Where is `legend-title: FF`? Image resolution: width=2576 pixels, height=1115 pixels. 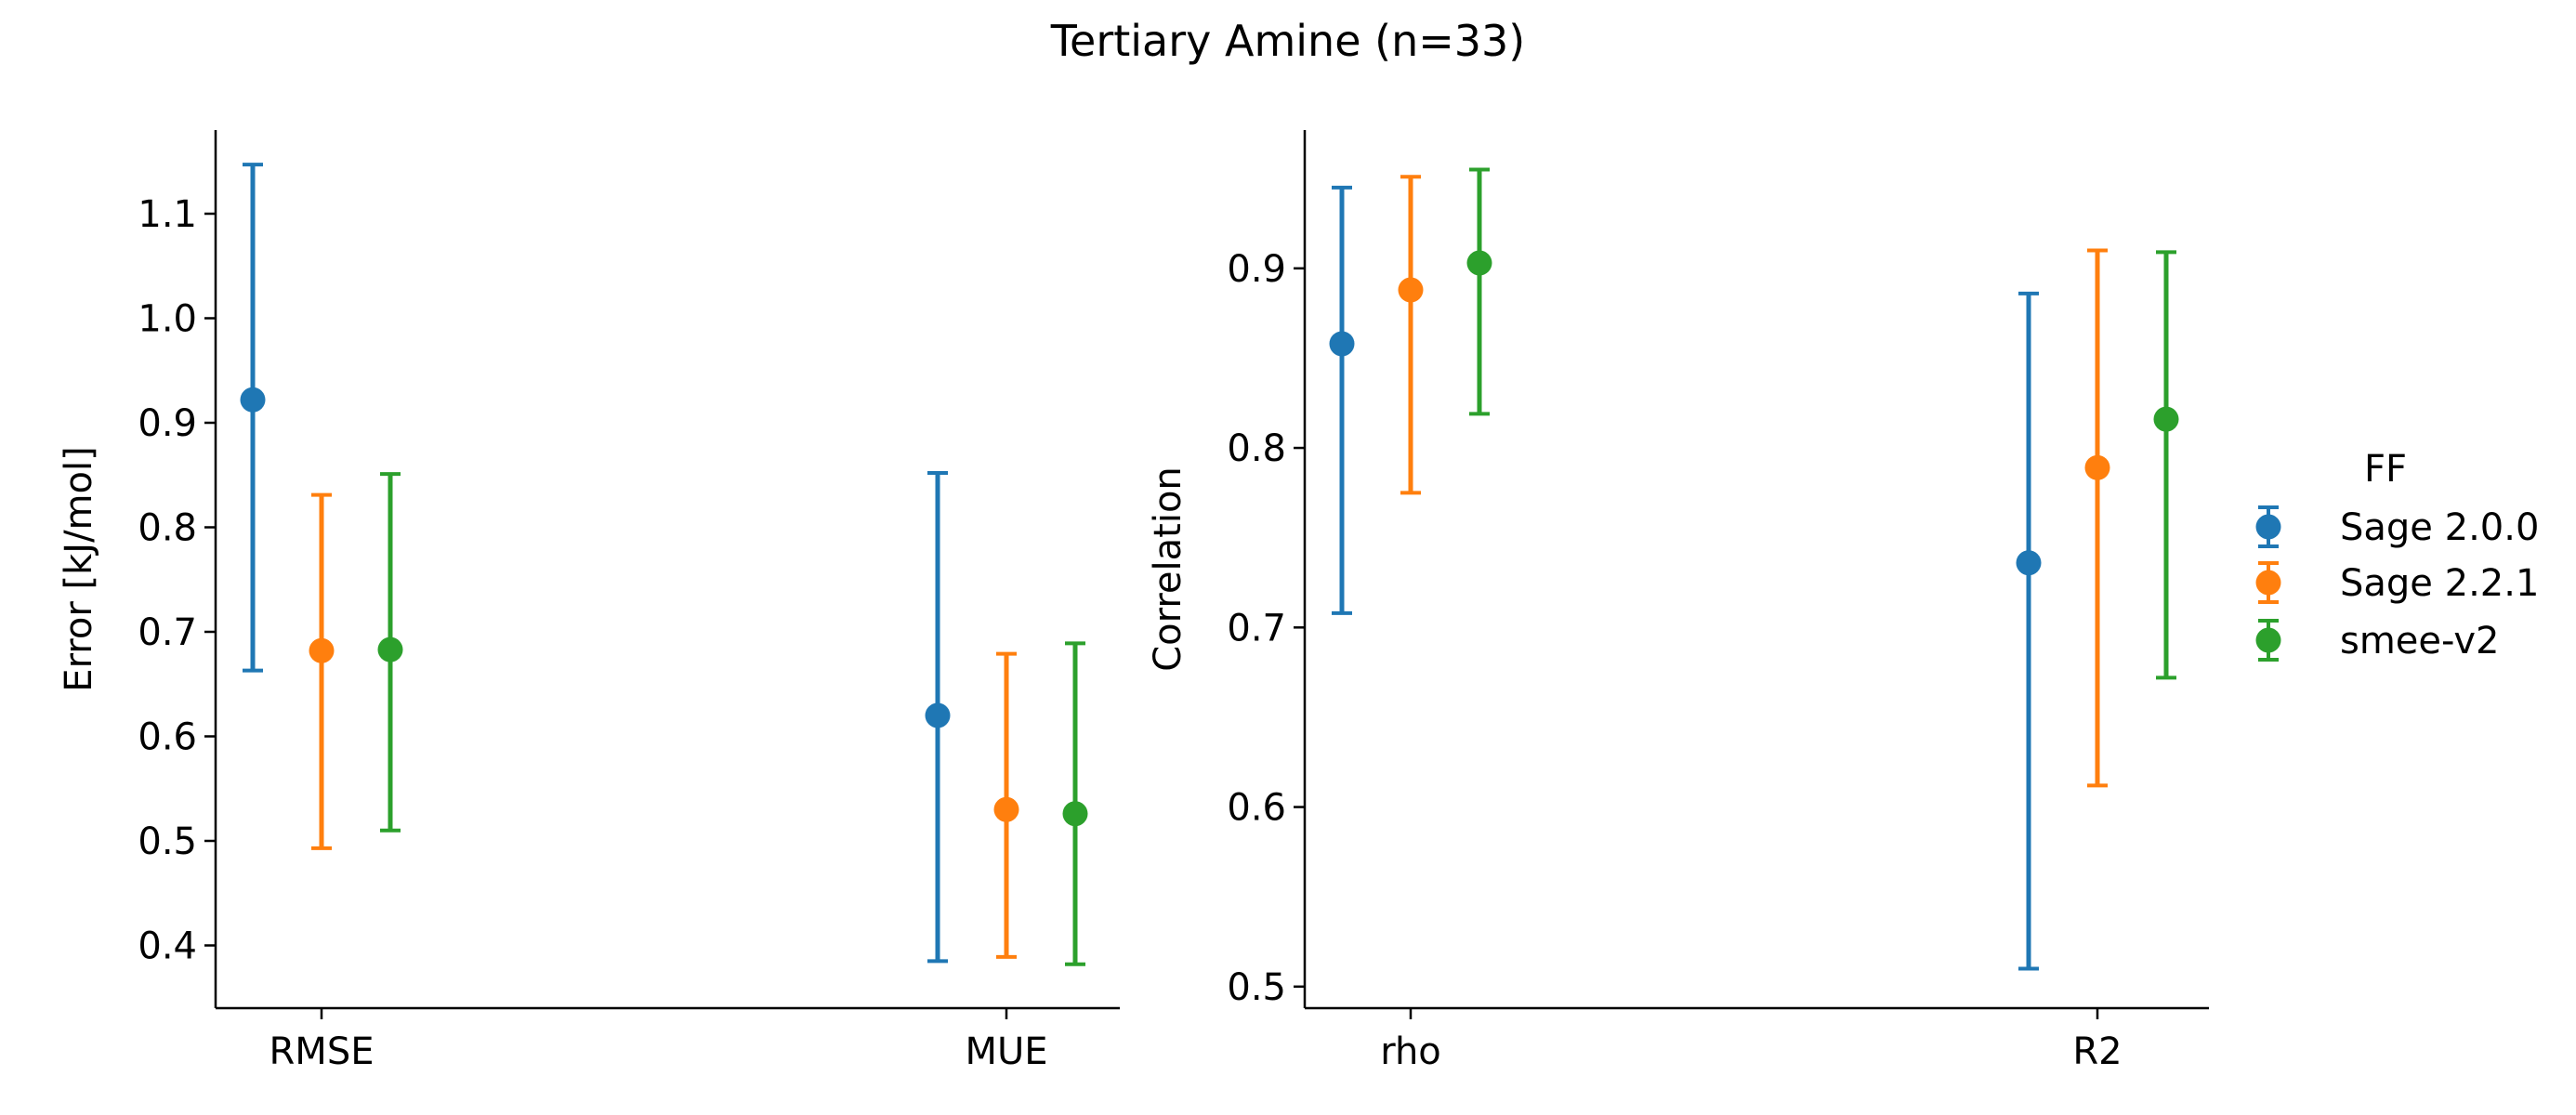
legend-title: FF is located at coordinates (2385, 469).